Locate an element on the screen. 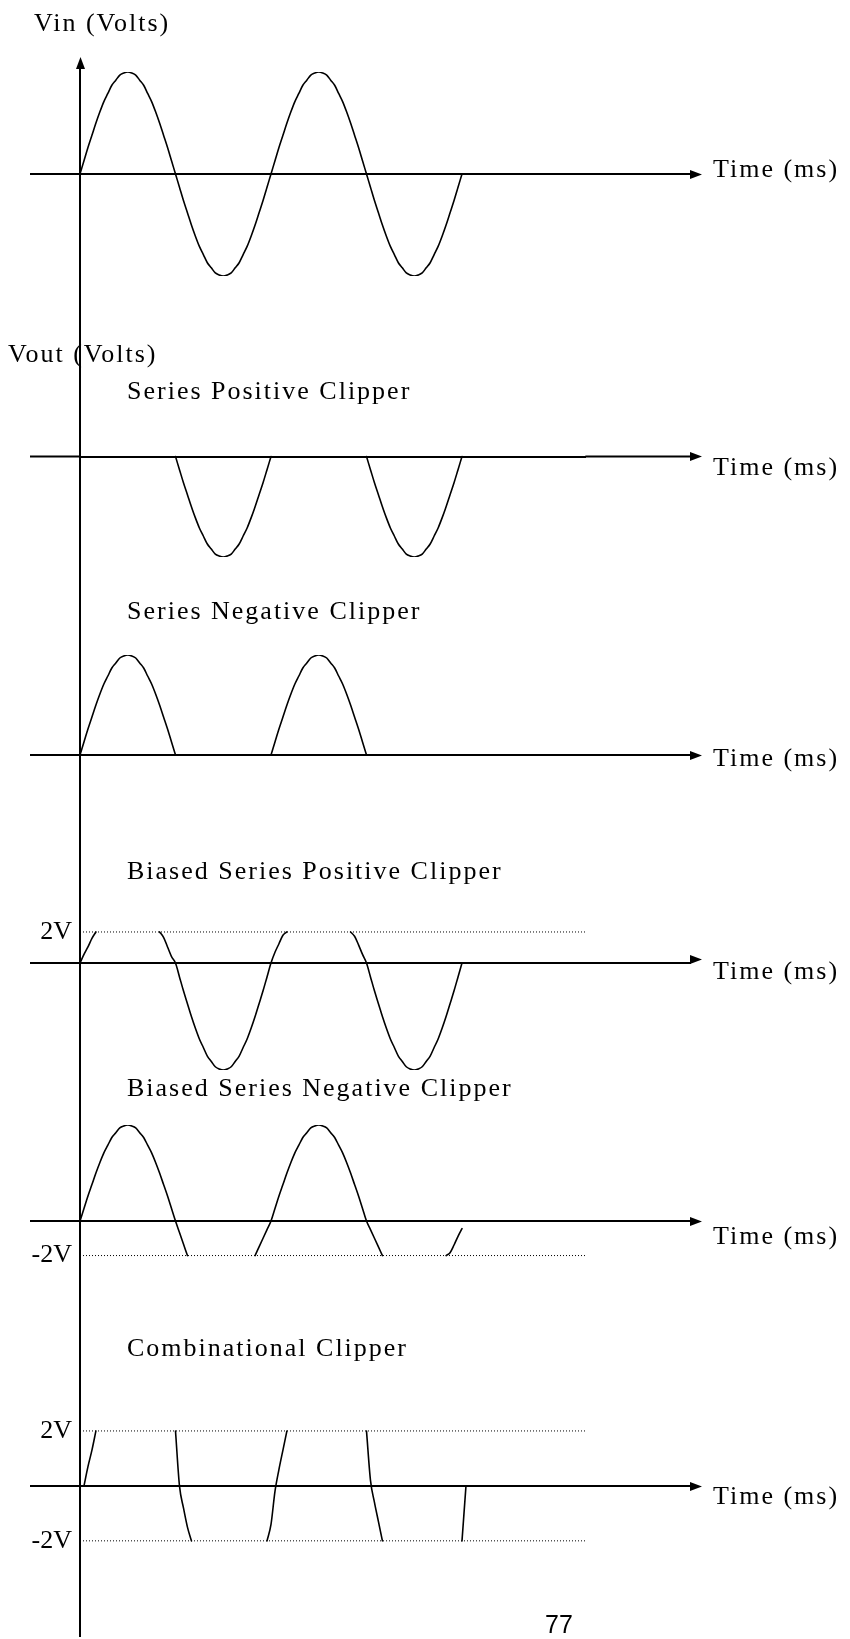 The height and width of the screenshot is (1639, 850). annotation: 77 is located at coordinates (559, 1624).